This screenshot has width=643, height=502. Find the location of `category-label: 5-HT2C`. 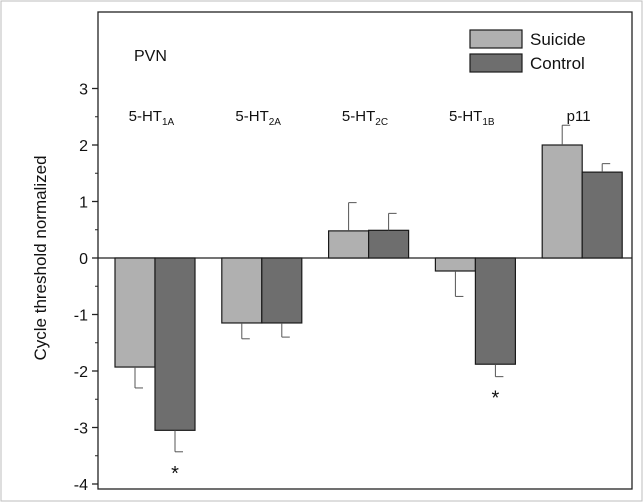

category-label: 5-HT2C is located at coordinates (365, 118).